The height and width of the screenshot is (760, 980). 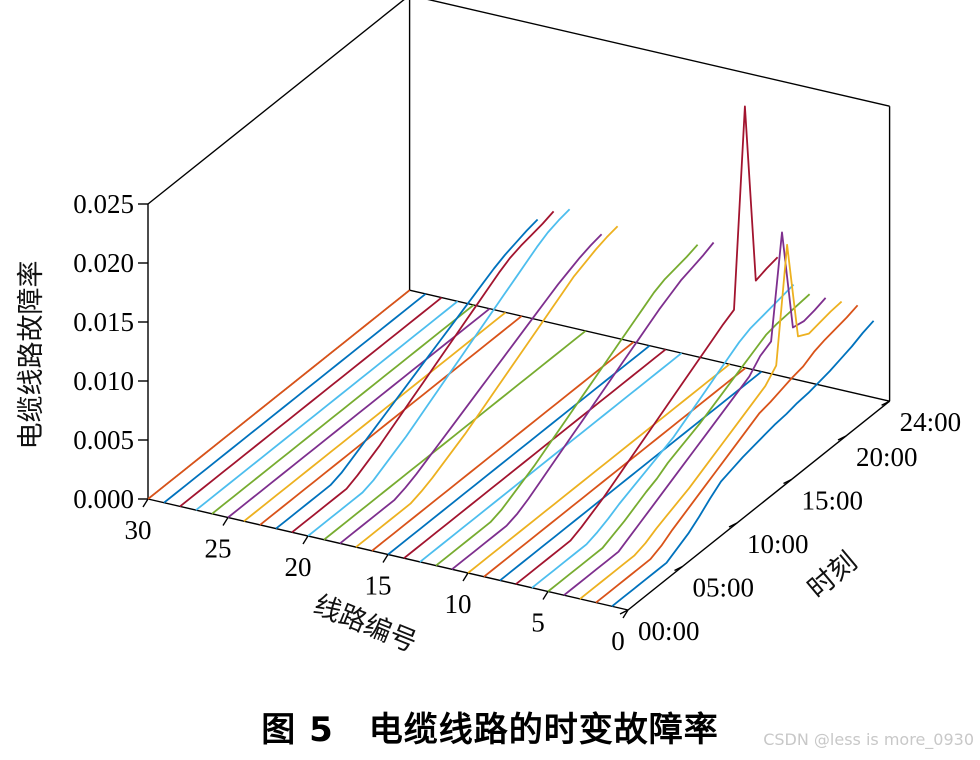 What do you see at coordinates (31, 355) in the screenshot?
I see `z-axis-title: 电缆线路故障率` at bounding box center [31, 355].